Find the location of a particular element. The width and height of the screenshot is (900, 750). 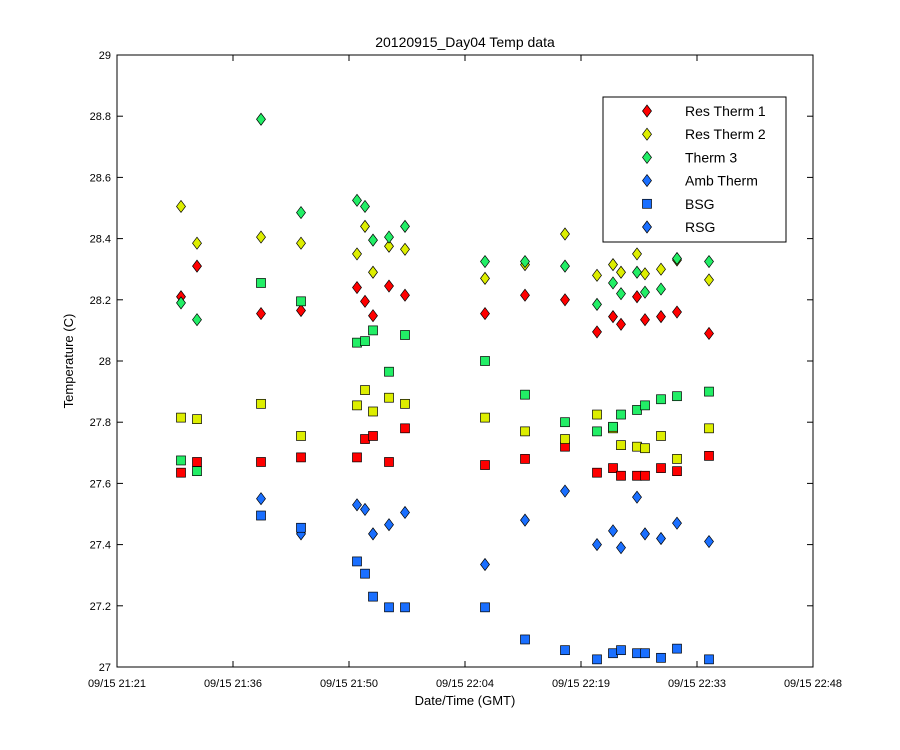

y-tick-label: 28.2 is located at coordinates (100, 301).